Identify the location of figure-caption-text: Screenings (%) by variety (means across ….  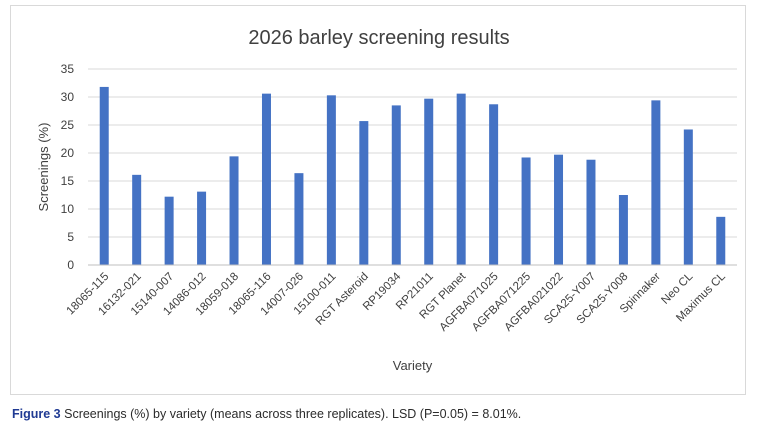
(293, 414).